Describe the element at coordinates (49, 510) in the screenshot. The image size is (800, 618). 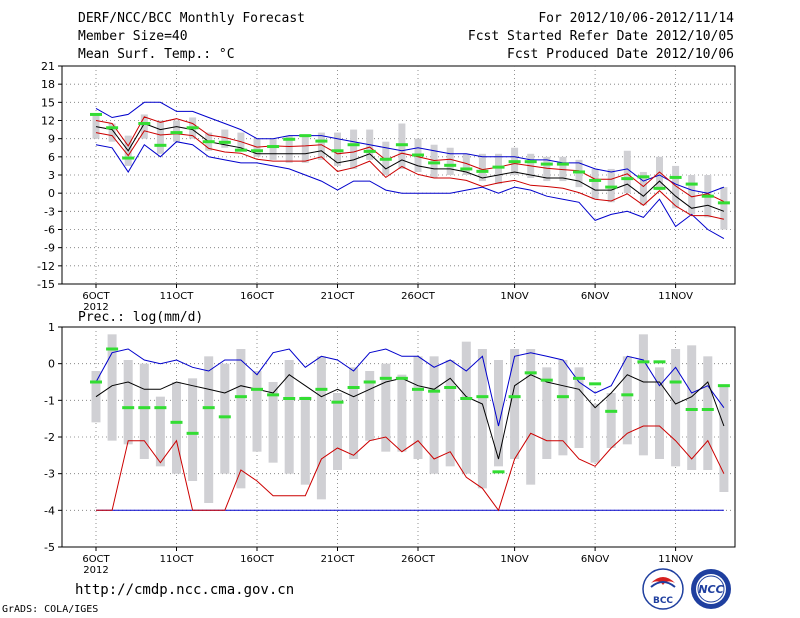
I see `y-tick-label: -4` at that location.